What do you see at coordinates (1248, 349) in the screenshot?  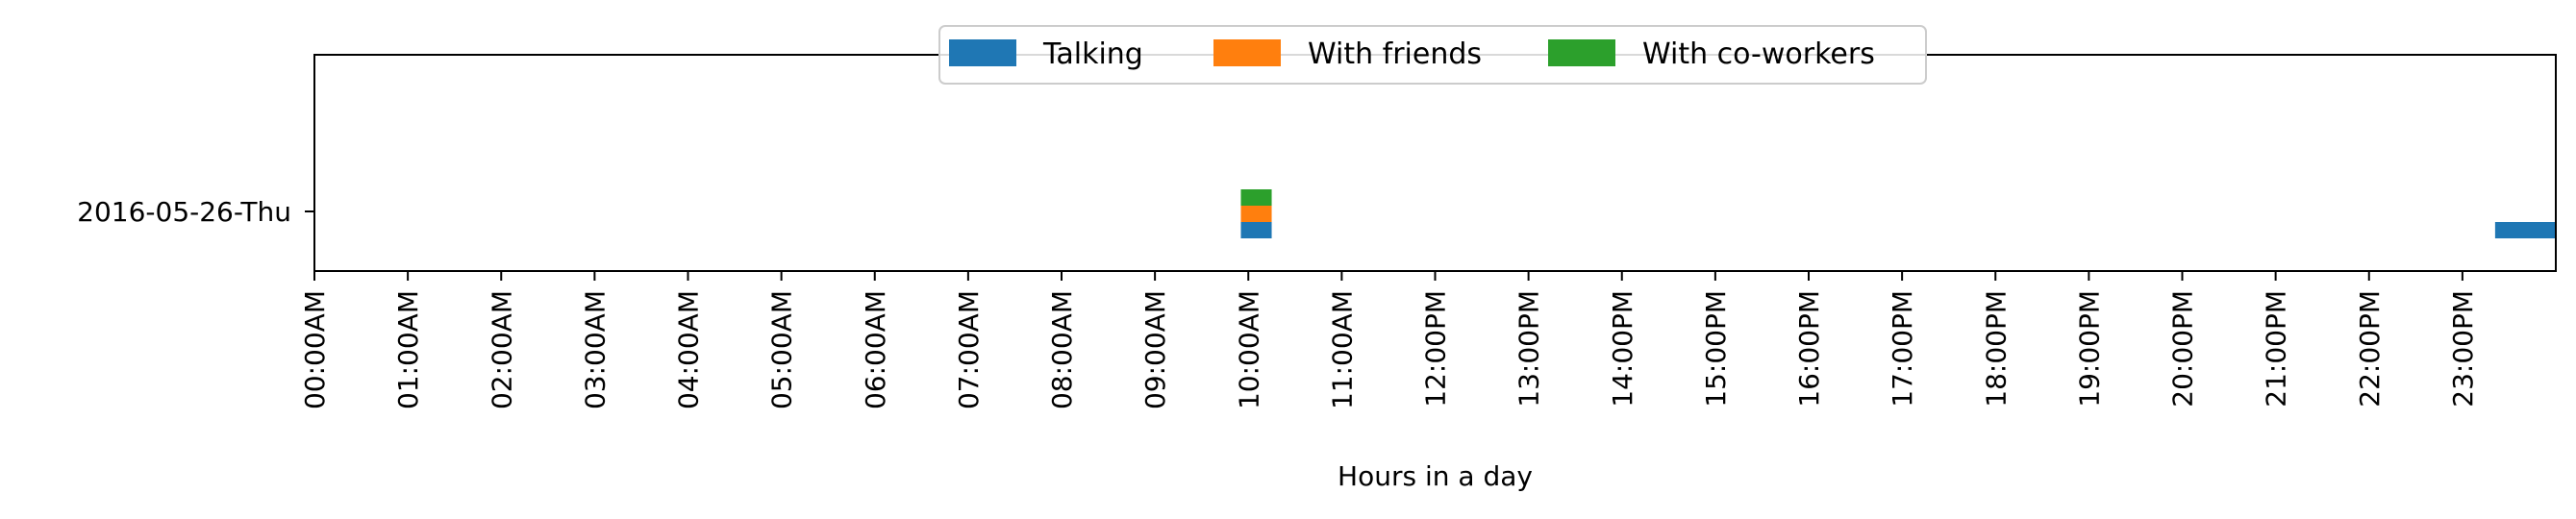 I see `x-tick-label: 10:00AM` at bounding box center [1248, 349].